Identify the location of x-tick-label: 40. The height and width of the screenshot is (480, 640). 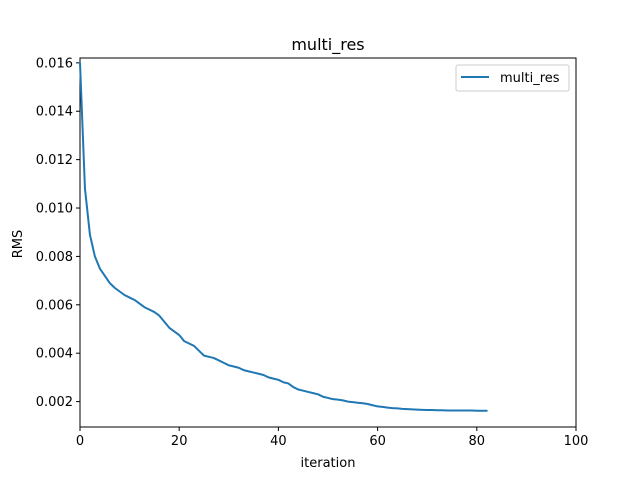
(278, 441).